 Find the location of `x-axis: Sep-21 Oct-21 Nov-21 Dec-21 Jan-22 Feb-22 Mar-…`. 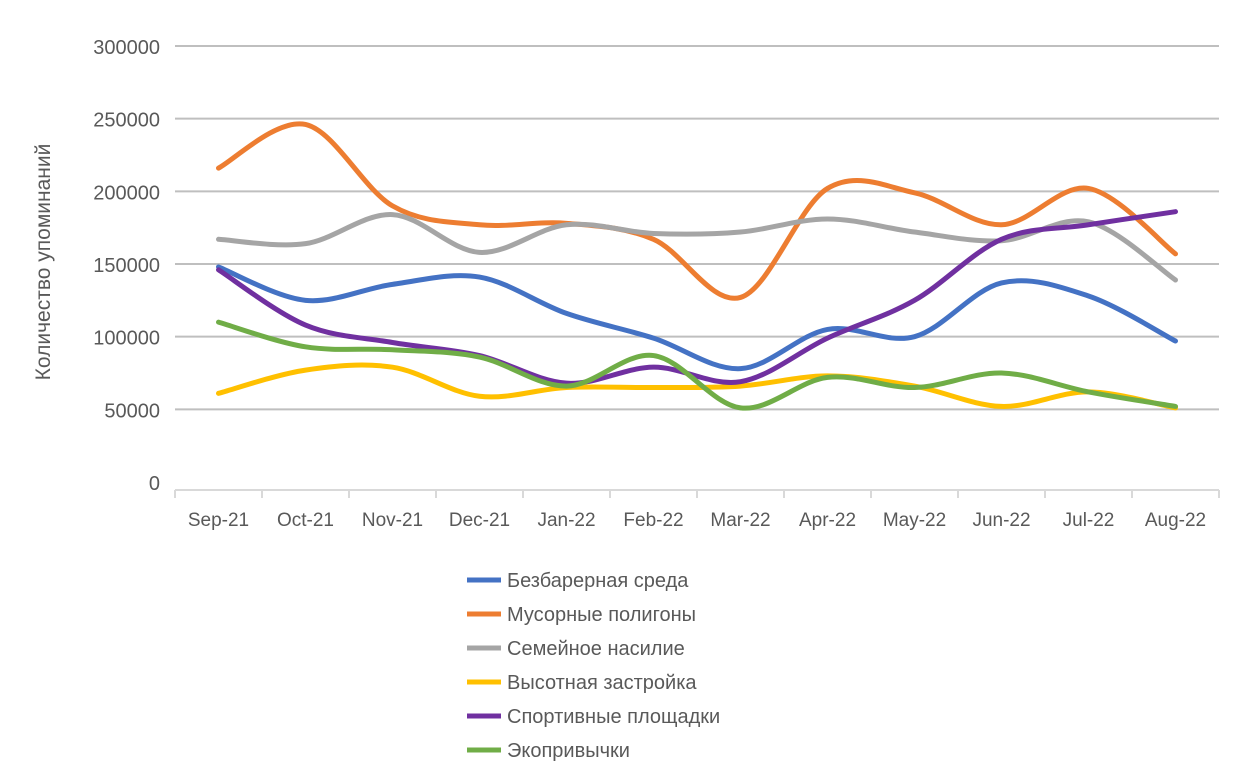

x-axis: Sep-21 Oct-21 Nov-21 Dec-21 Jan-22 Feb-22 Mar-… is located at coordinates (697, 510).